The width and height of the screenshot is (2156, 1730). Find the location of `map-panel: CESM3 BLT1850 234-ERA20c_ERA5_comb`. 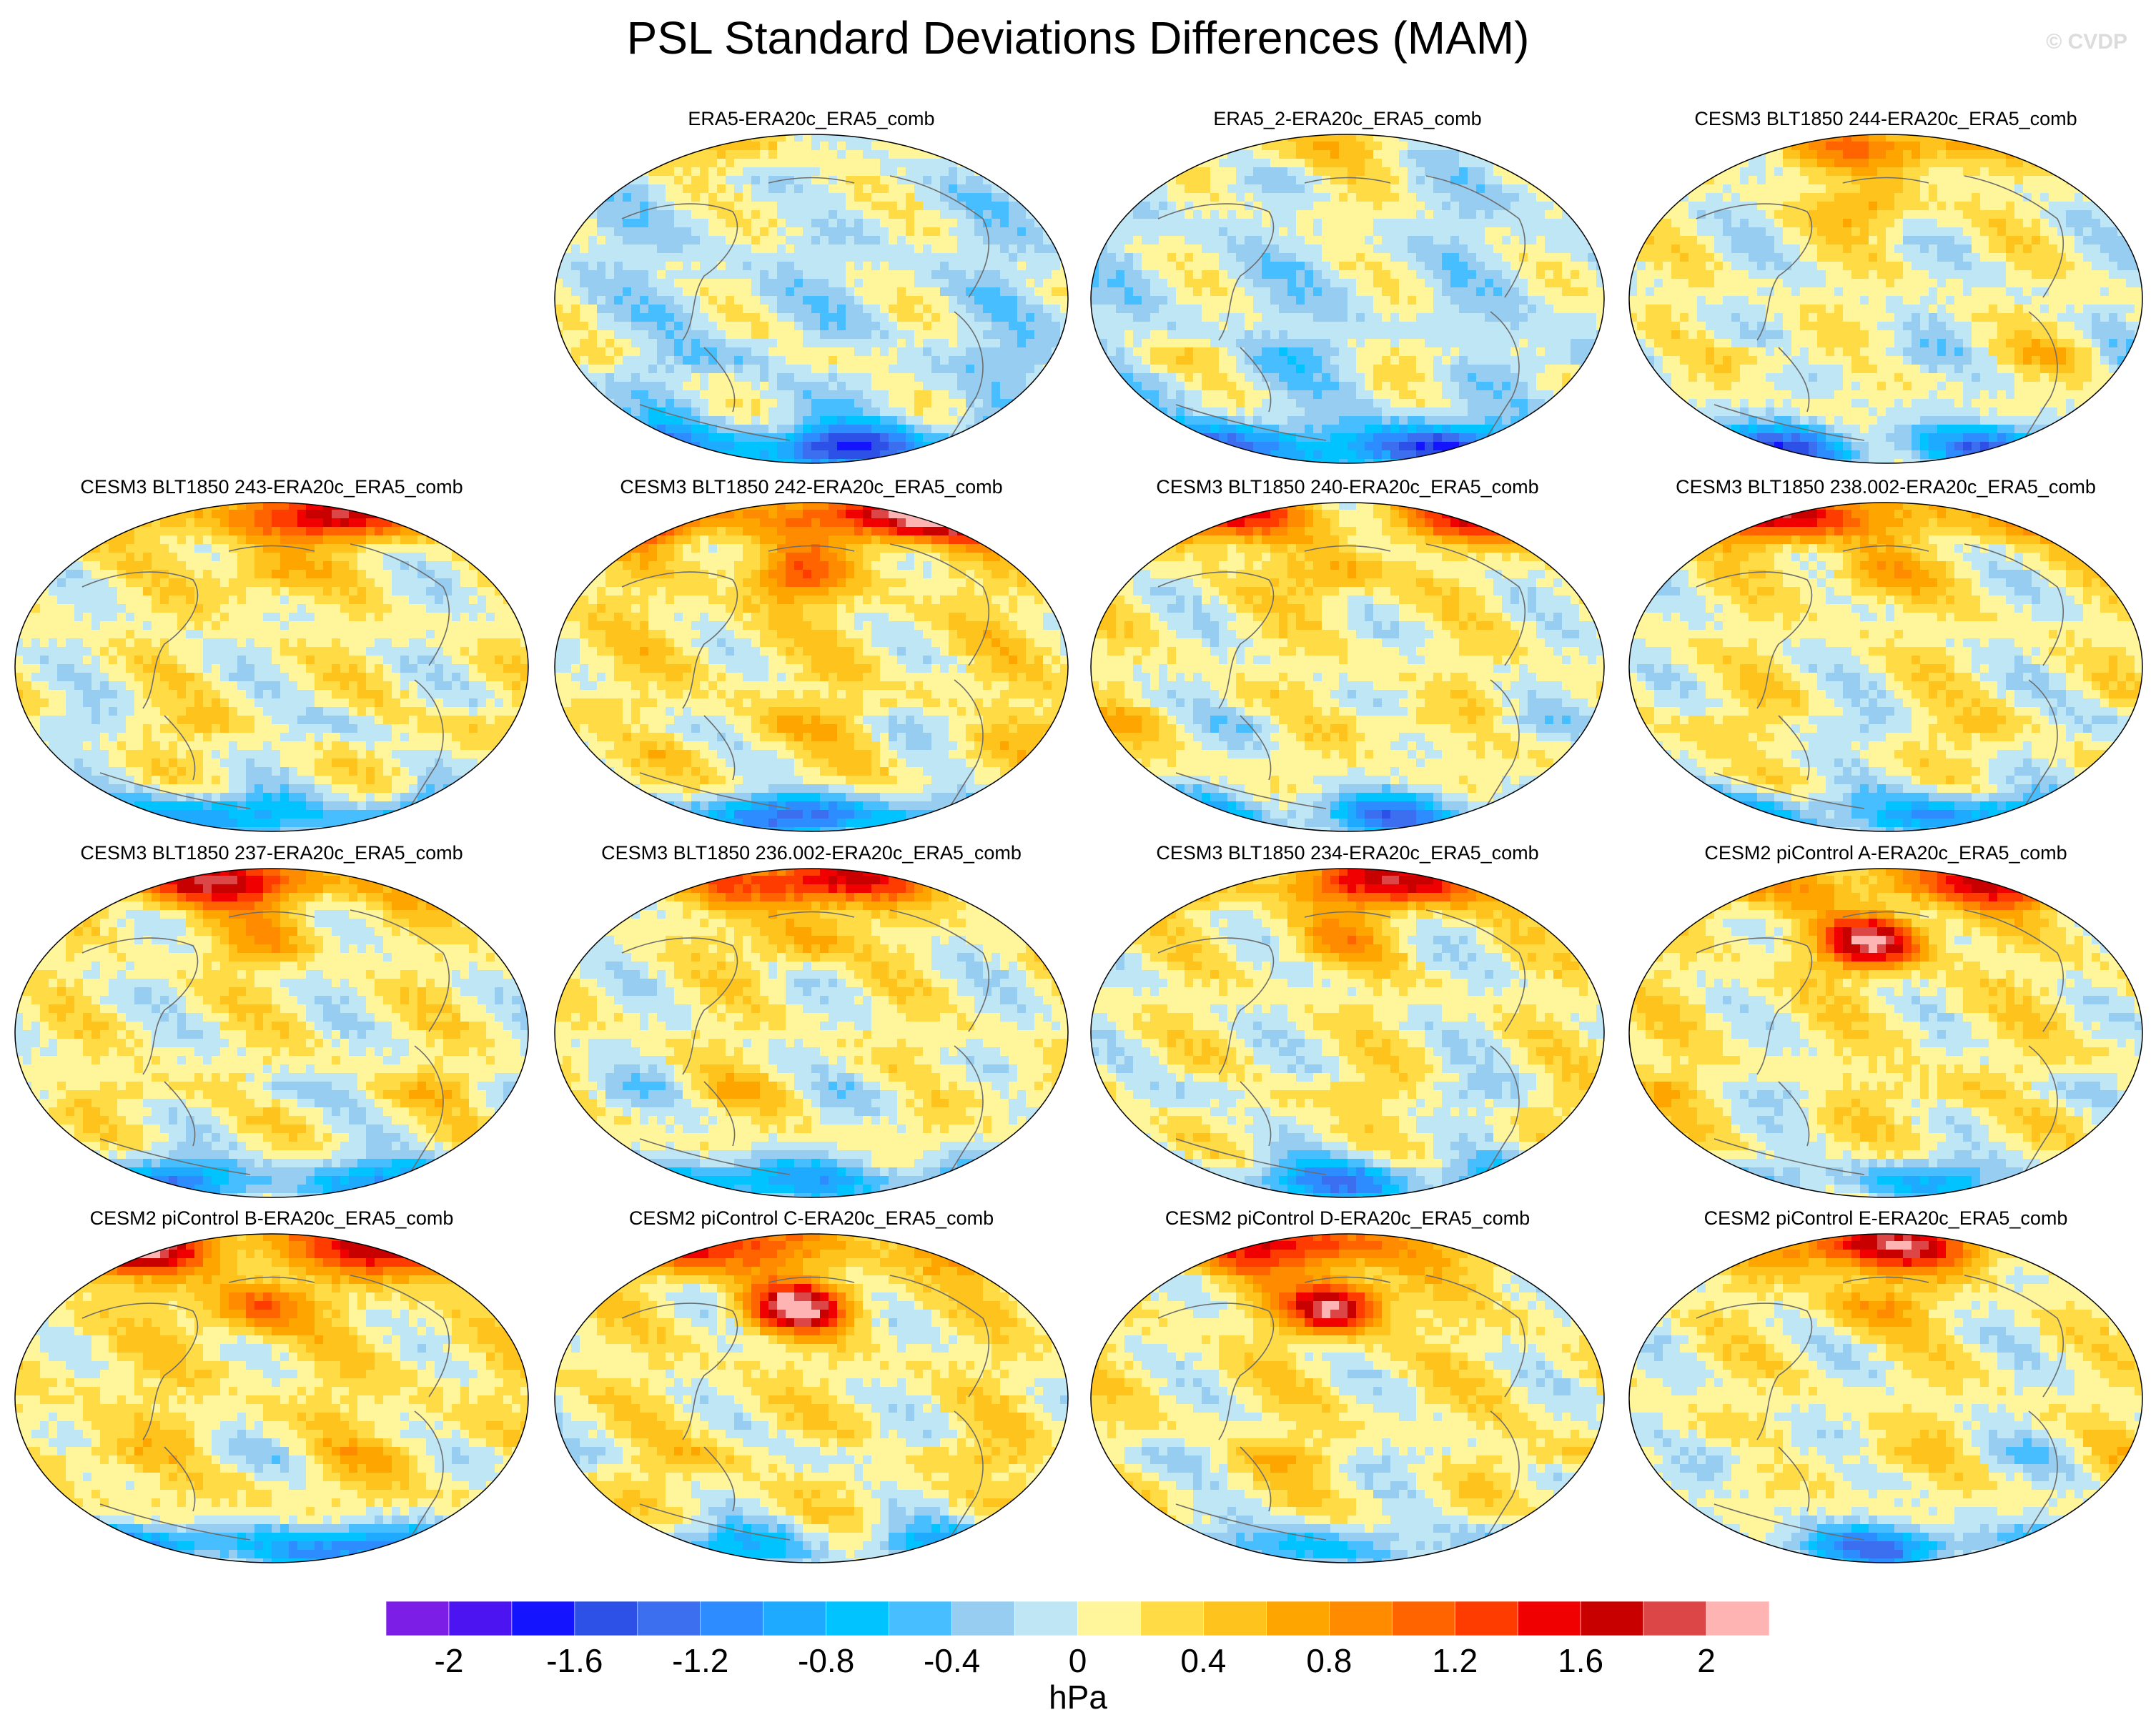

map-panel: CESM3 BLT1850 234-ERA20c_ERA5_comb is located at coordinates (1347, 1020).